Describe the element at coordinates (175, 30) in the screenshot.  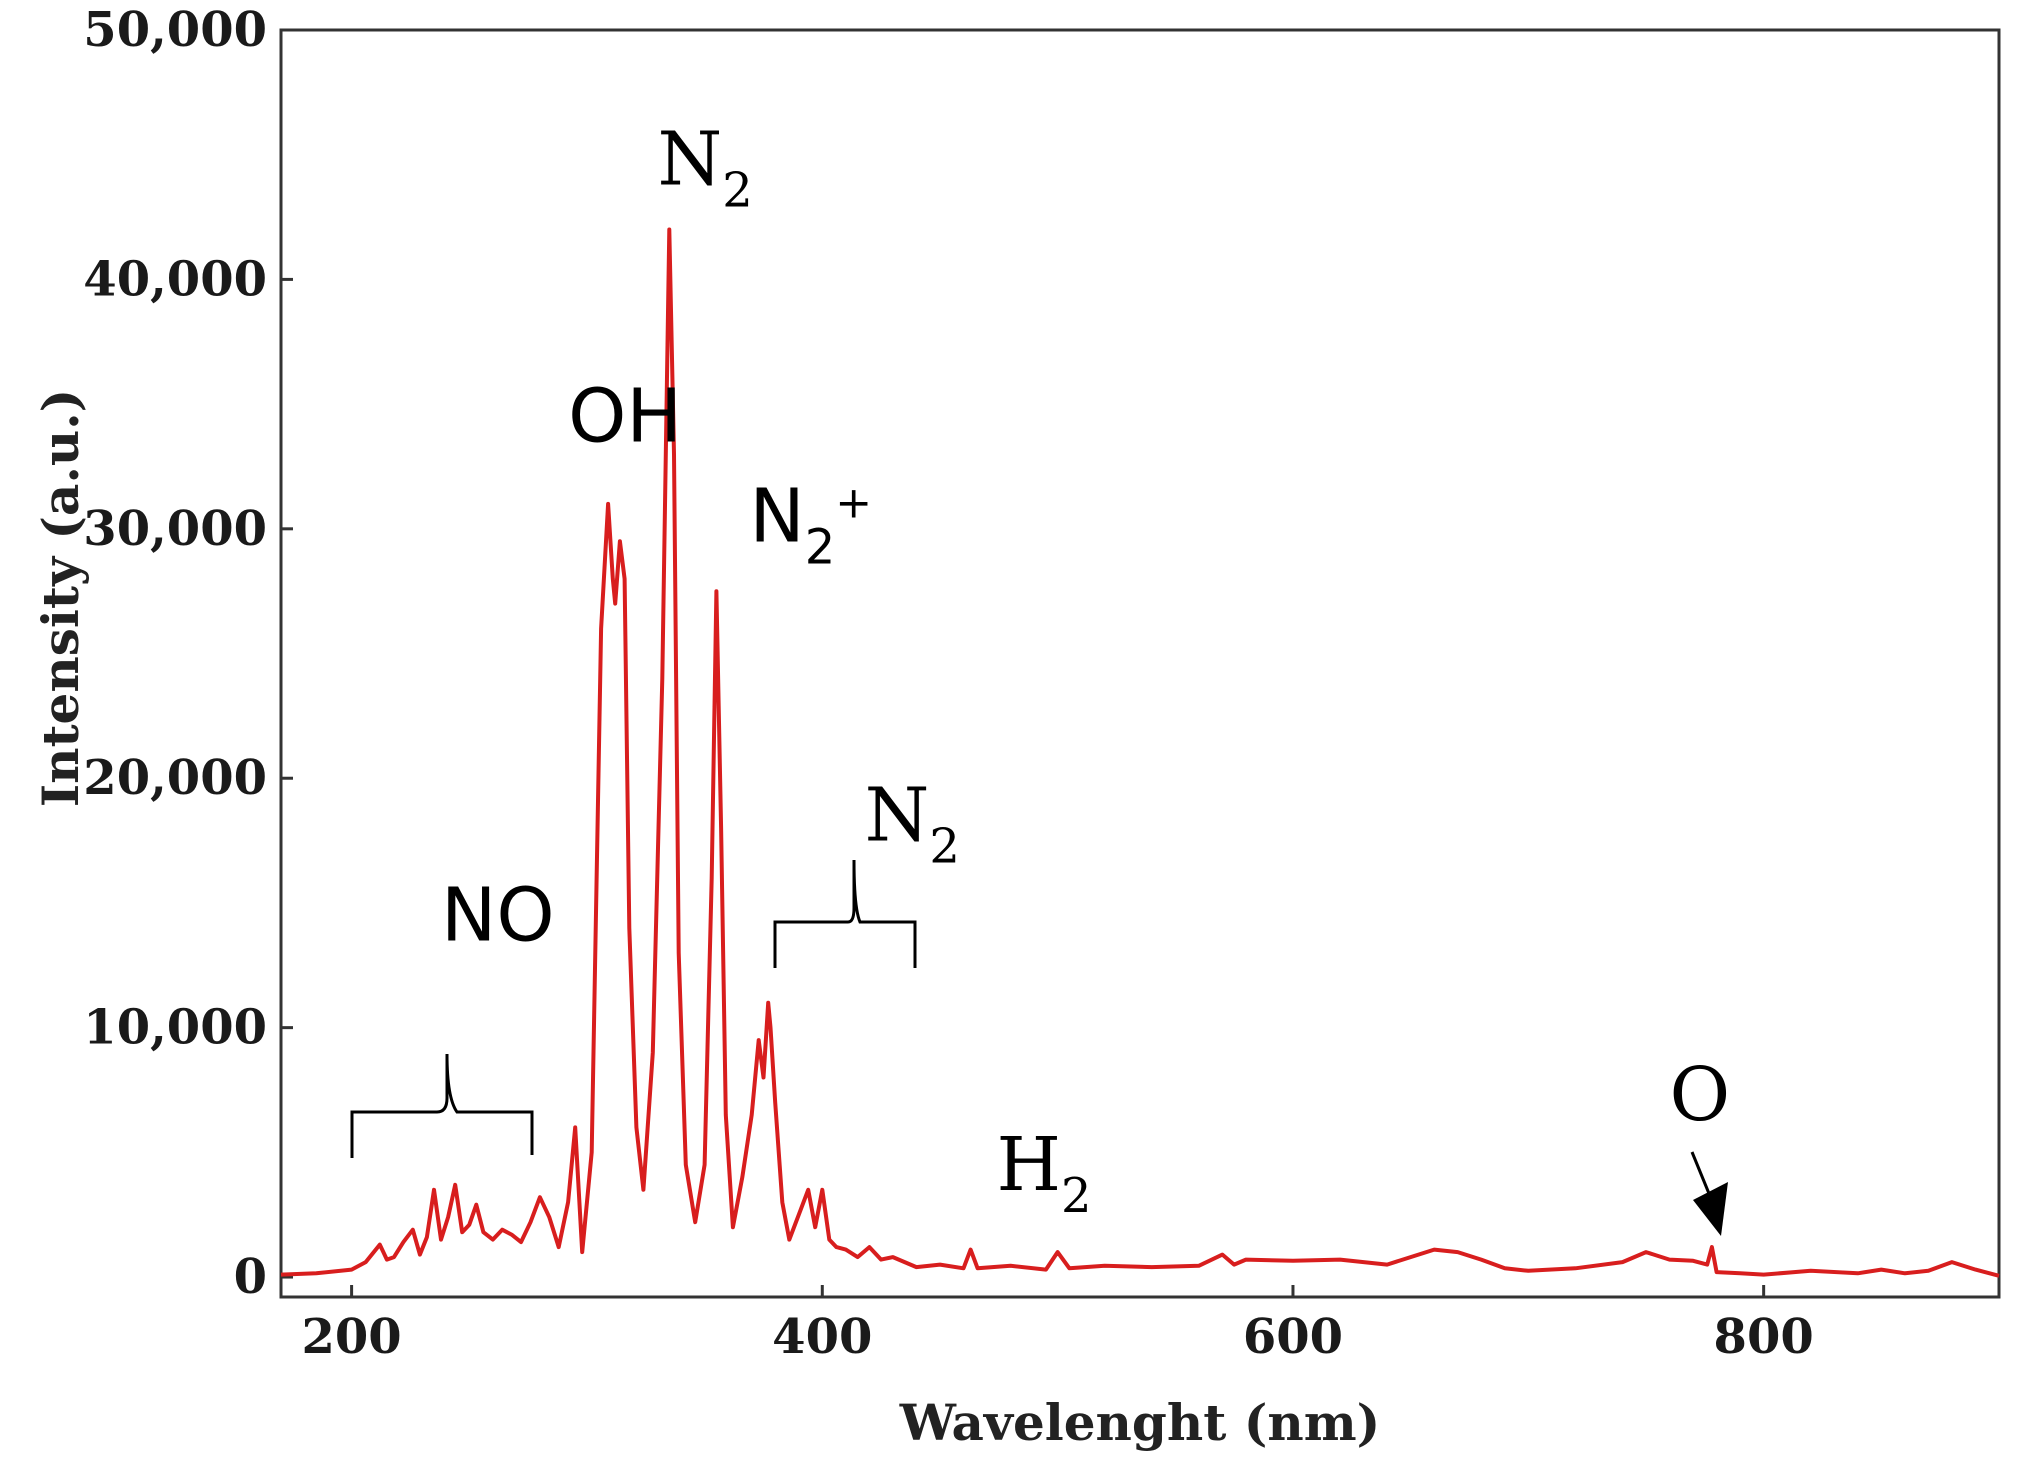
I see `y-tick-label: 50,000` at that location.